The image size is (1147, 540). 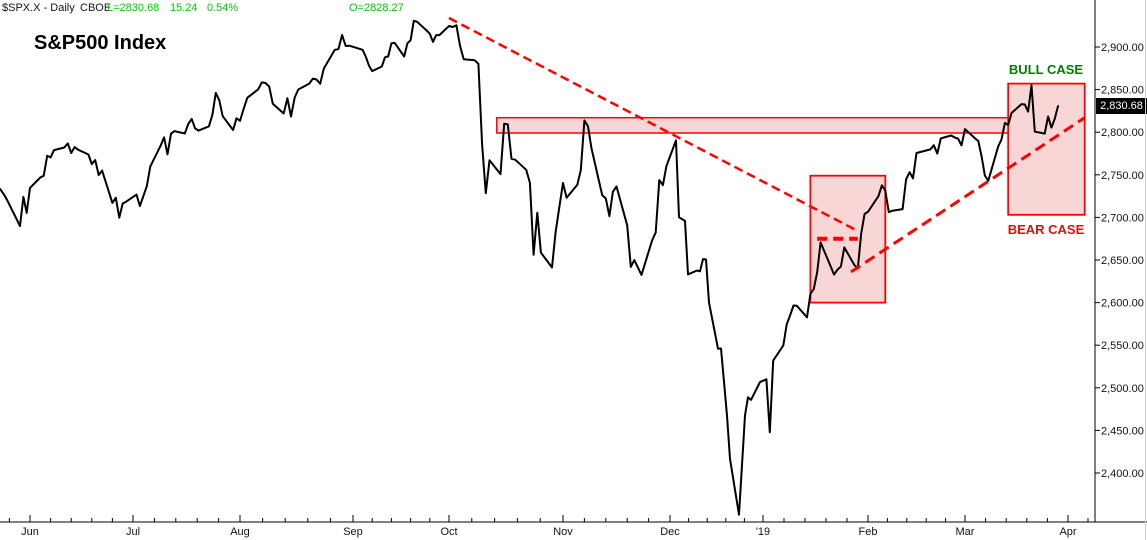 What do you see at coordinates (653, 124) in the screenshot?
I see `down-trendline` at bounding box center [653, 124].